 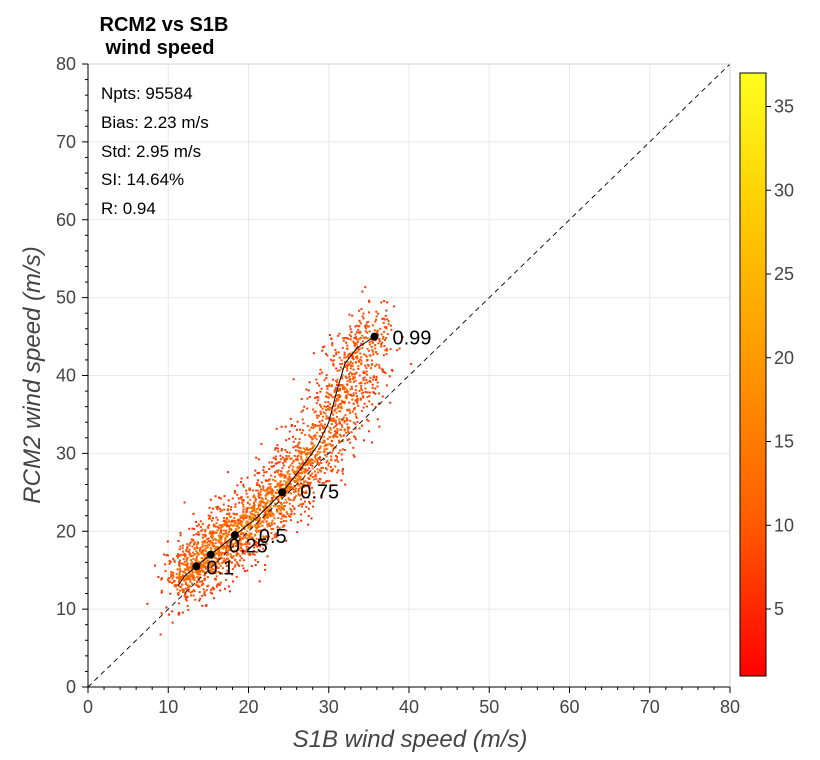 What do you see at coordinates (32, 374) in the screenshot?
I see `y-axis-label: RCM2 wind speed (m/s)` at bounding box center [32, 374].